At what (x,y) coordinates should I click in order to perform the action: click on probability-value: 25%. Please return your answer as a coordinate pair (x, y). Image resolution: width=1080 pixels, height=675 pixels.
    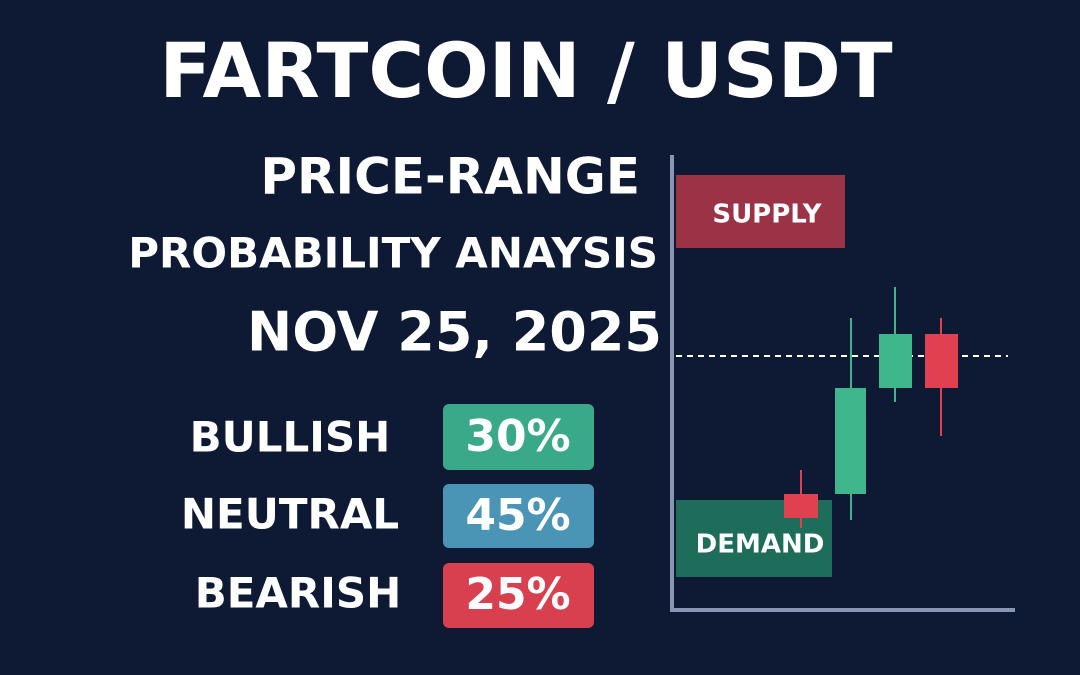
    Looking at the image, I should click on (517, 594).